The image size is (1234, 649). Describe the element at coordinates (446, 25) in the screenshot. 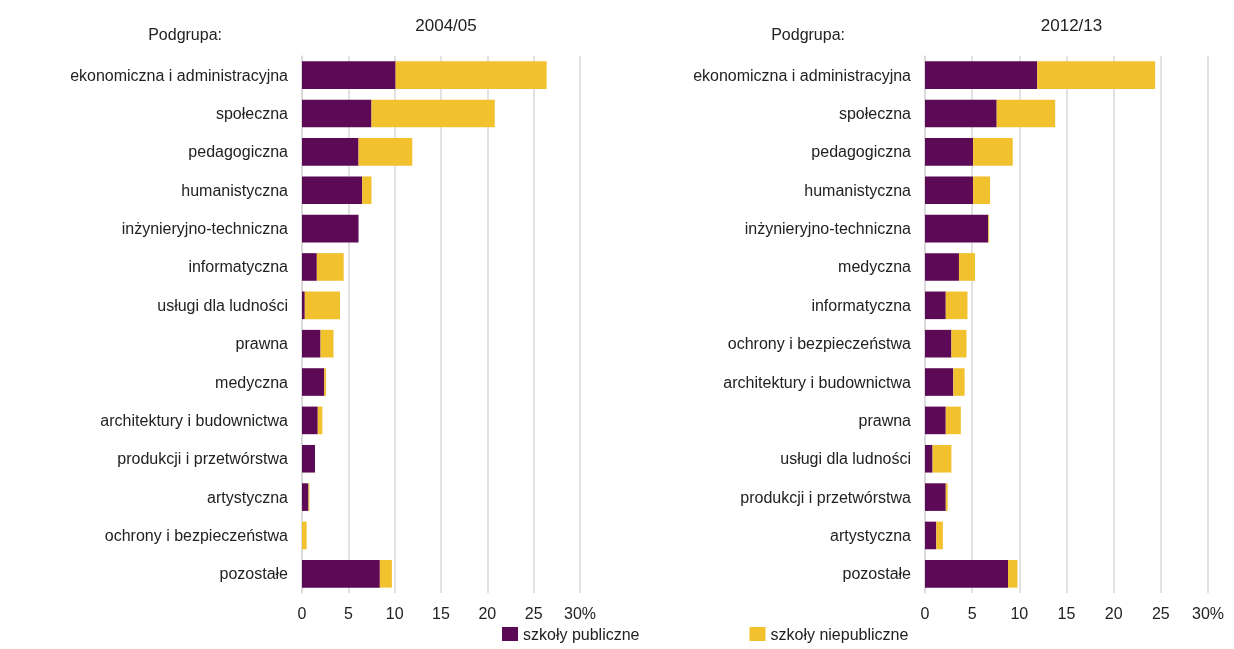

I see `chart-title: 2004/05` at that location.